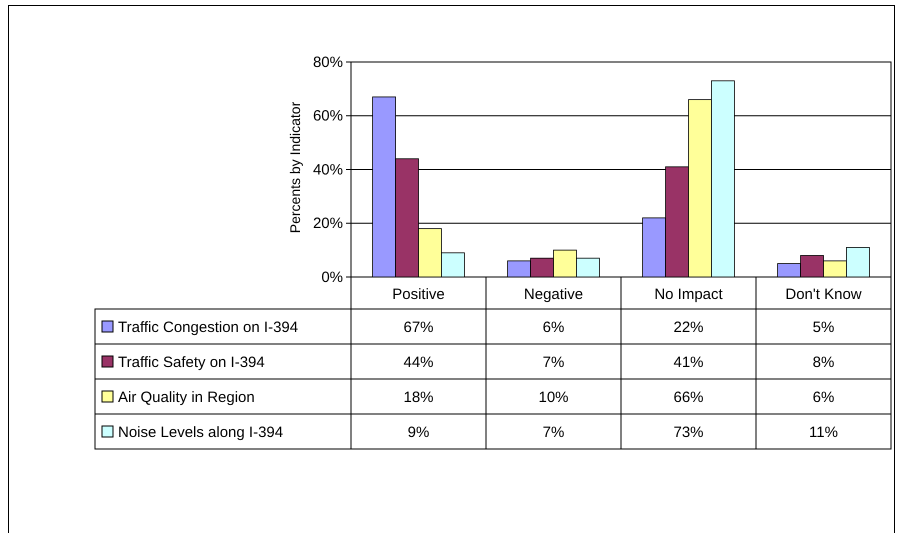 This screenshot has height=533, width=909. Describe the element at coordinates (823, 294) in the screenshot. I see `x-tick-label: Don't Know` at that location.